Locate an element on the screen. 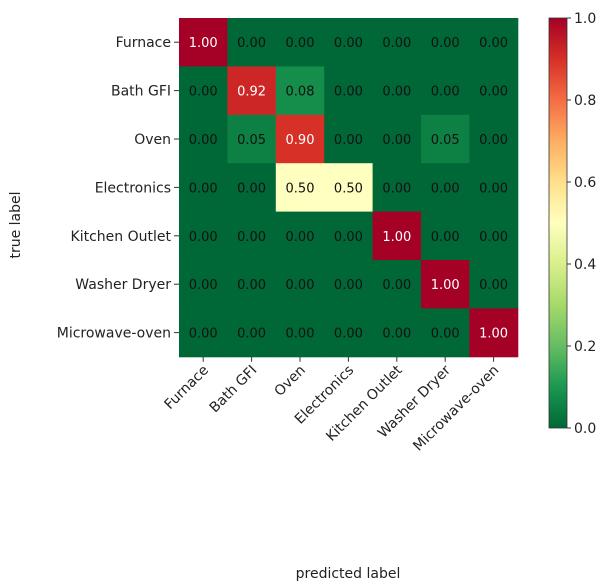 The height and width of the screenshot is (585, 601). colorbar-tick-label: 0.0 is located at coordinates (585, 429).